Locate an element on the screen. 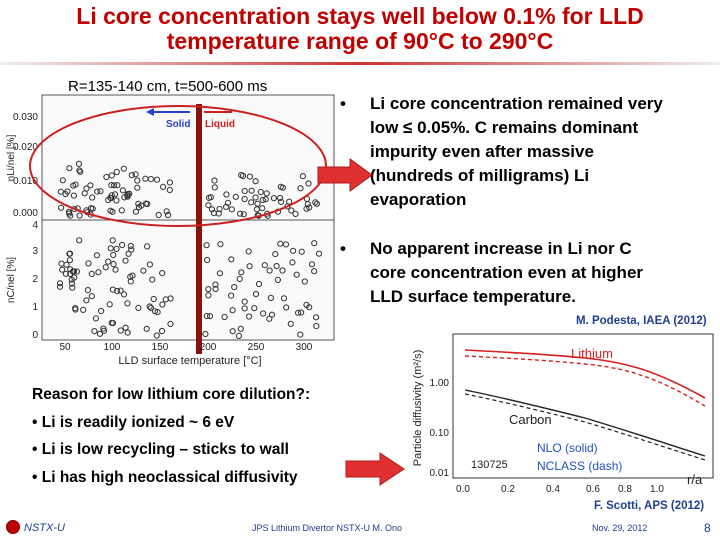 The width and height of the screenshot is (720, 540). bottom-ytick: 0 is located at coordinates (35, 335).